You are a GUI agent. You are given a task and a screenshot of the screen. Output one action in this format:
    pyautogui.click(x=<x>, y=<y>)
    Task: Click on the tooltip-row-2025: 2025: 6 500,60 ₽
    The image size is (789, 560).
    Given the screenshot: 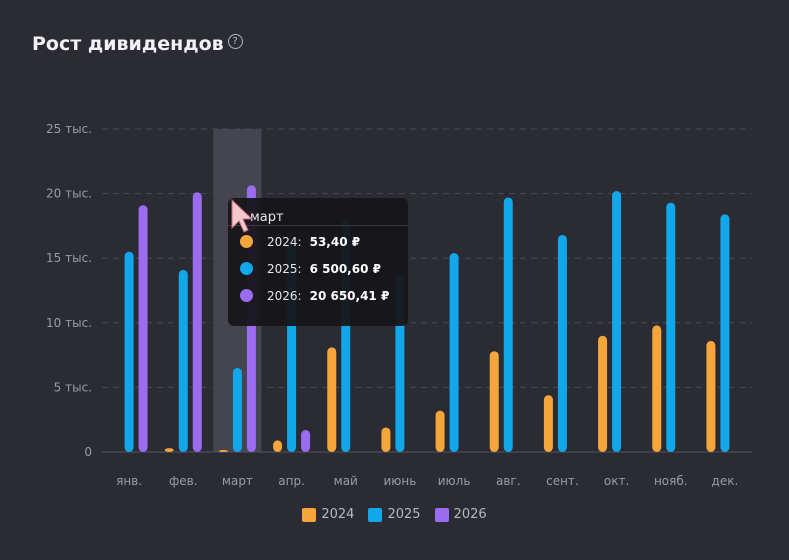 What is the action you would take?
    pyautogui.click(x=318, y=268)
    